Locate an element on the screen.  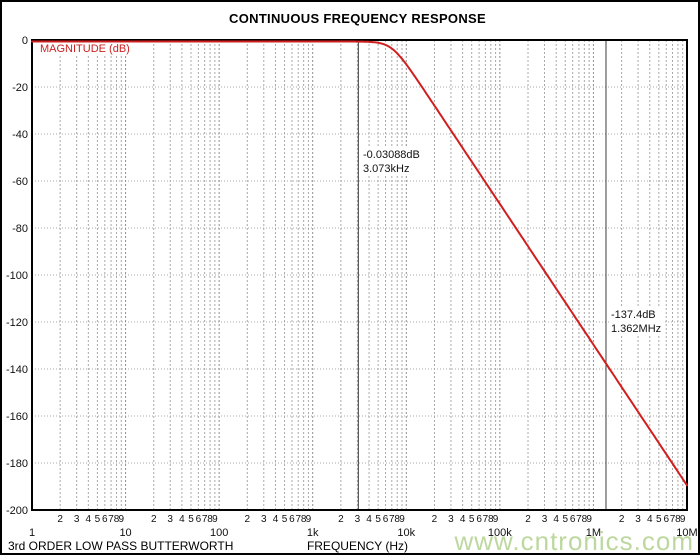
x-major-tick-label: 10k is located at coordinates (406, 533).